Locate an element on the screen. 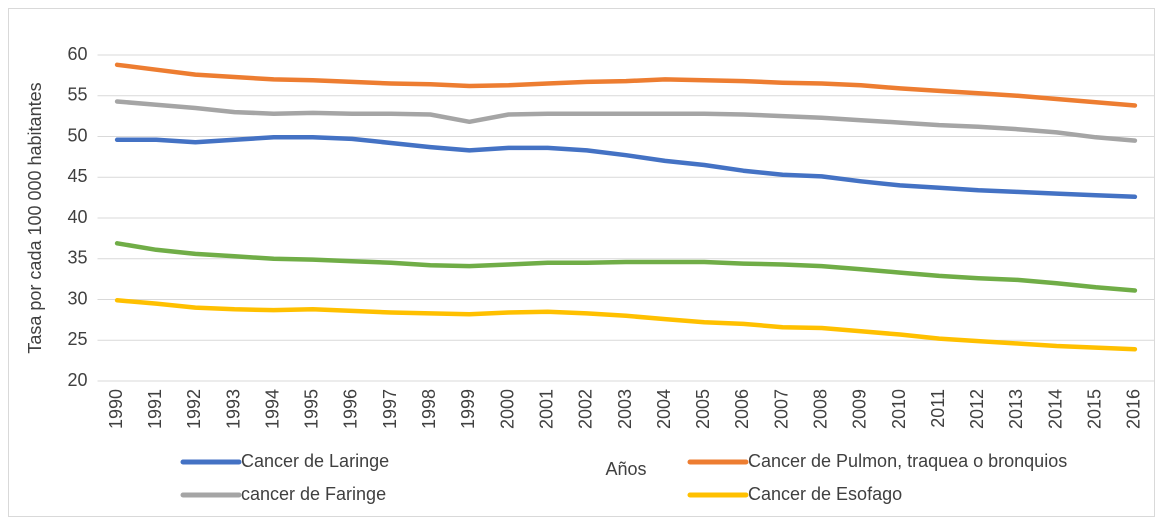 This screenshot has height=518, width=1156. x-tick-label: 2014 is located at coordinates (1055, 409).